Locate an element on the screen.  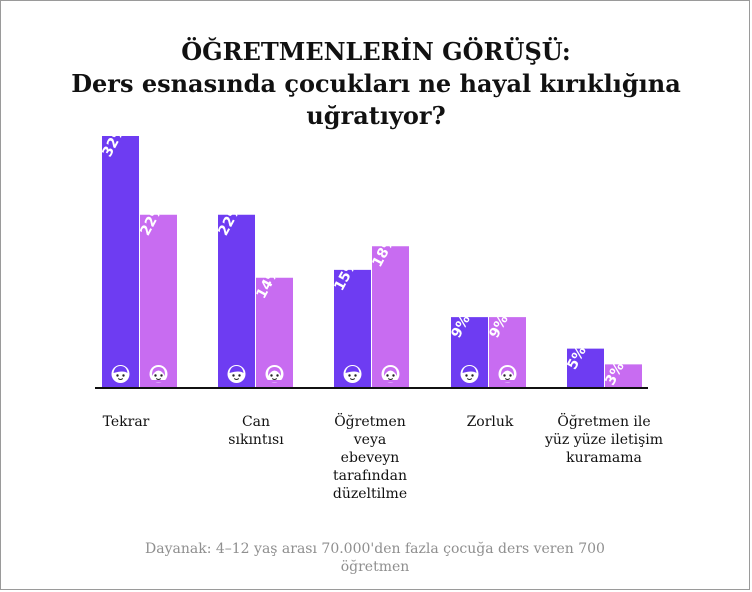
category-label: Öğretmen ile is located at coordinates (603, 421).